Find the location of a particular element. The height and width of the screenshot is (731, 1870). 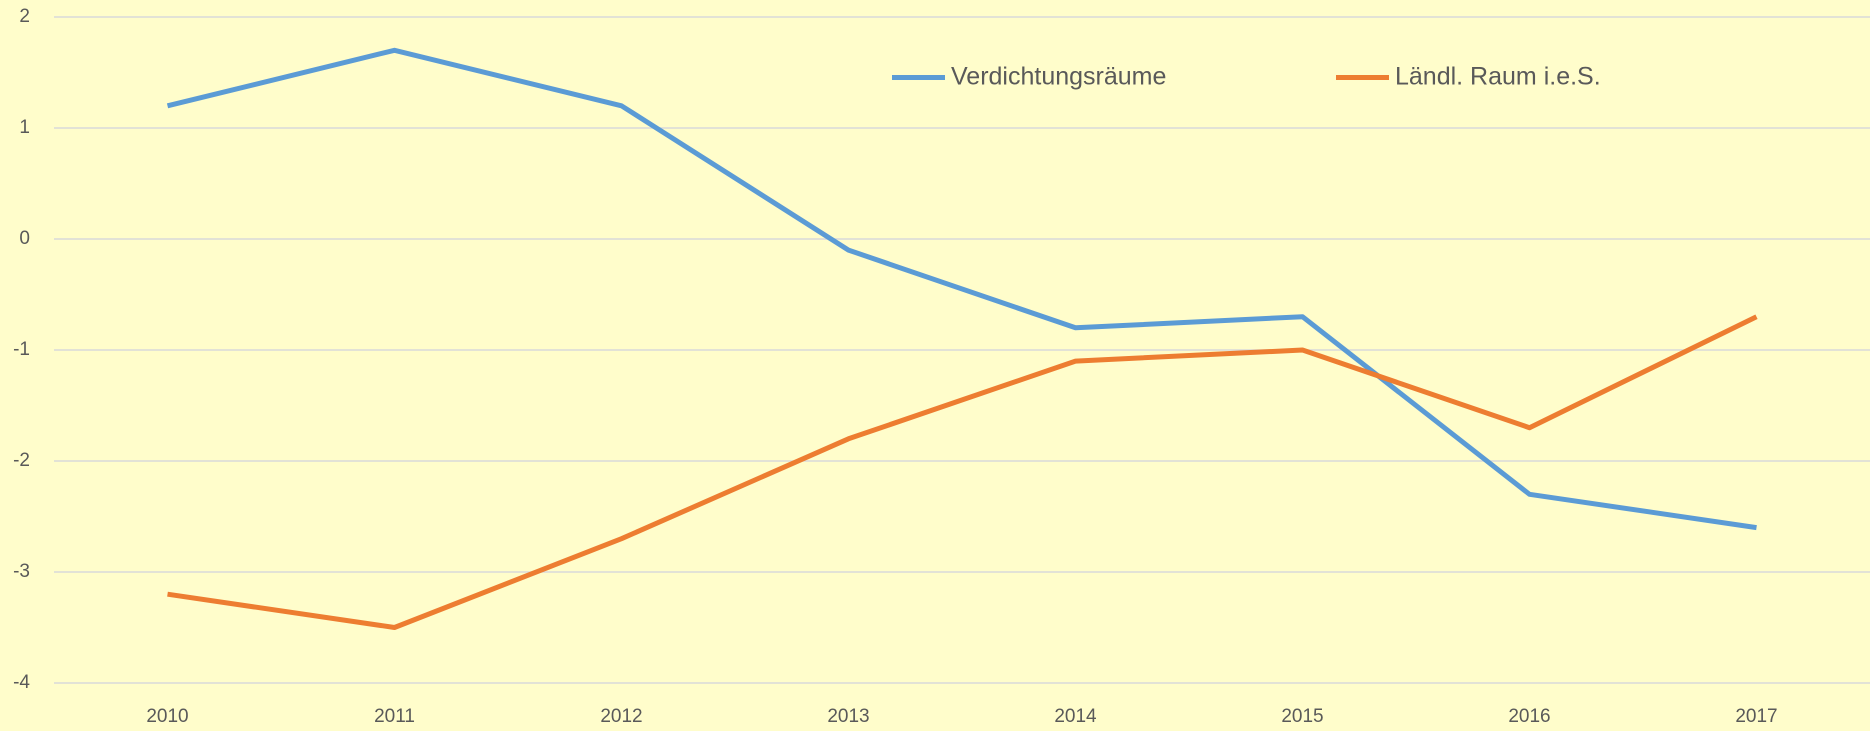

x-tick-label: 2013 is located at coordinates (848, 716).